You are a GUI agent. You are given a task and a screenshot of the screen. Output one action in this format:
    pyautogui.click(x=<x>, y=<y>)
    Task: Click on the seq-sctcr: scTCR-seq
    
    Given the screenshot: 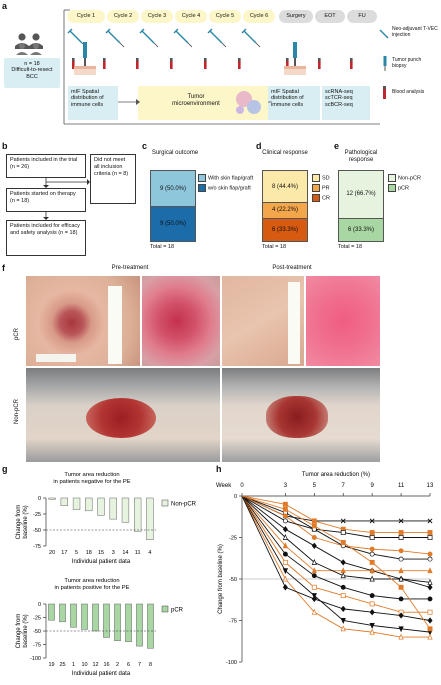 What is the action you would take?
    pyautogui.click(x=339, y=98)
    